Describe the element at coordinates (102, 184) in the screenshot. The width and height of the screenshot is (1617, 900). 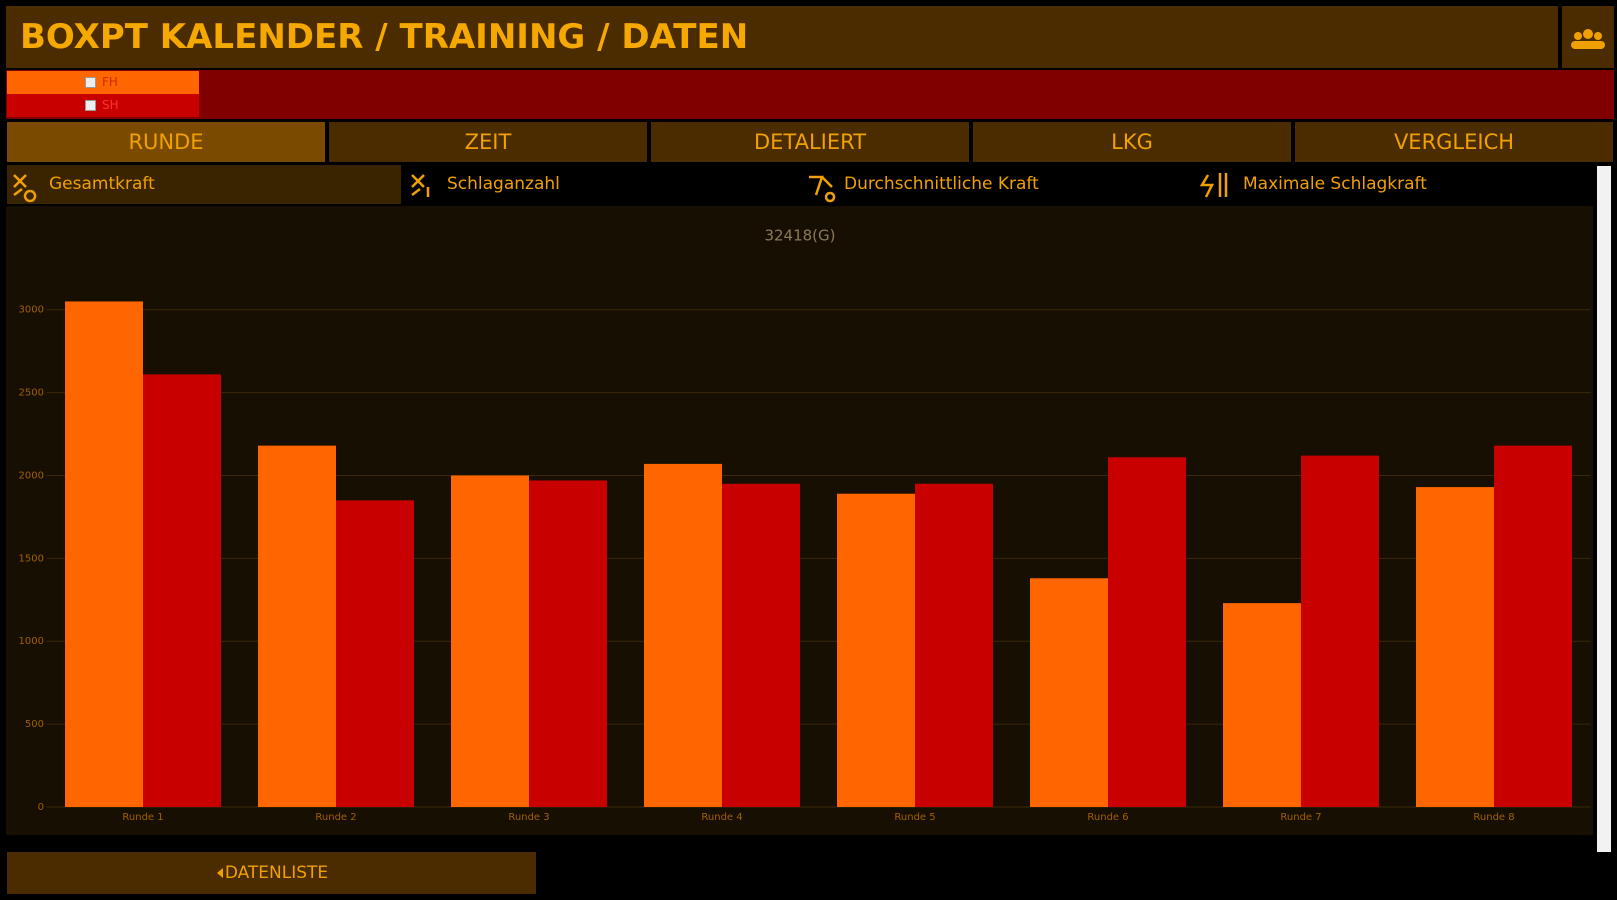
I see `subtab-label: Gesamtkraft` at that location.